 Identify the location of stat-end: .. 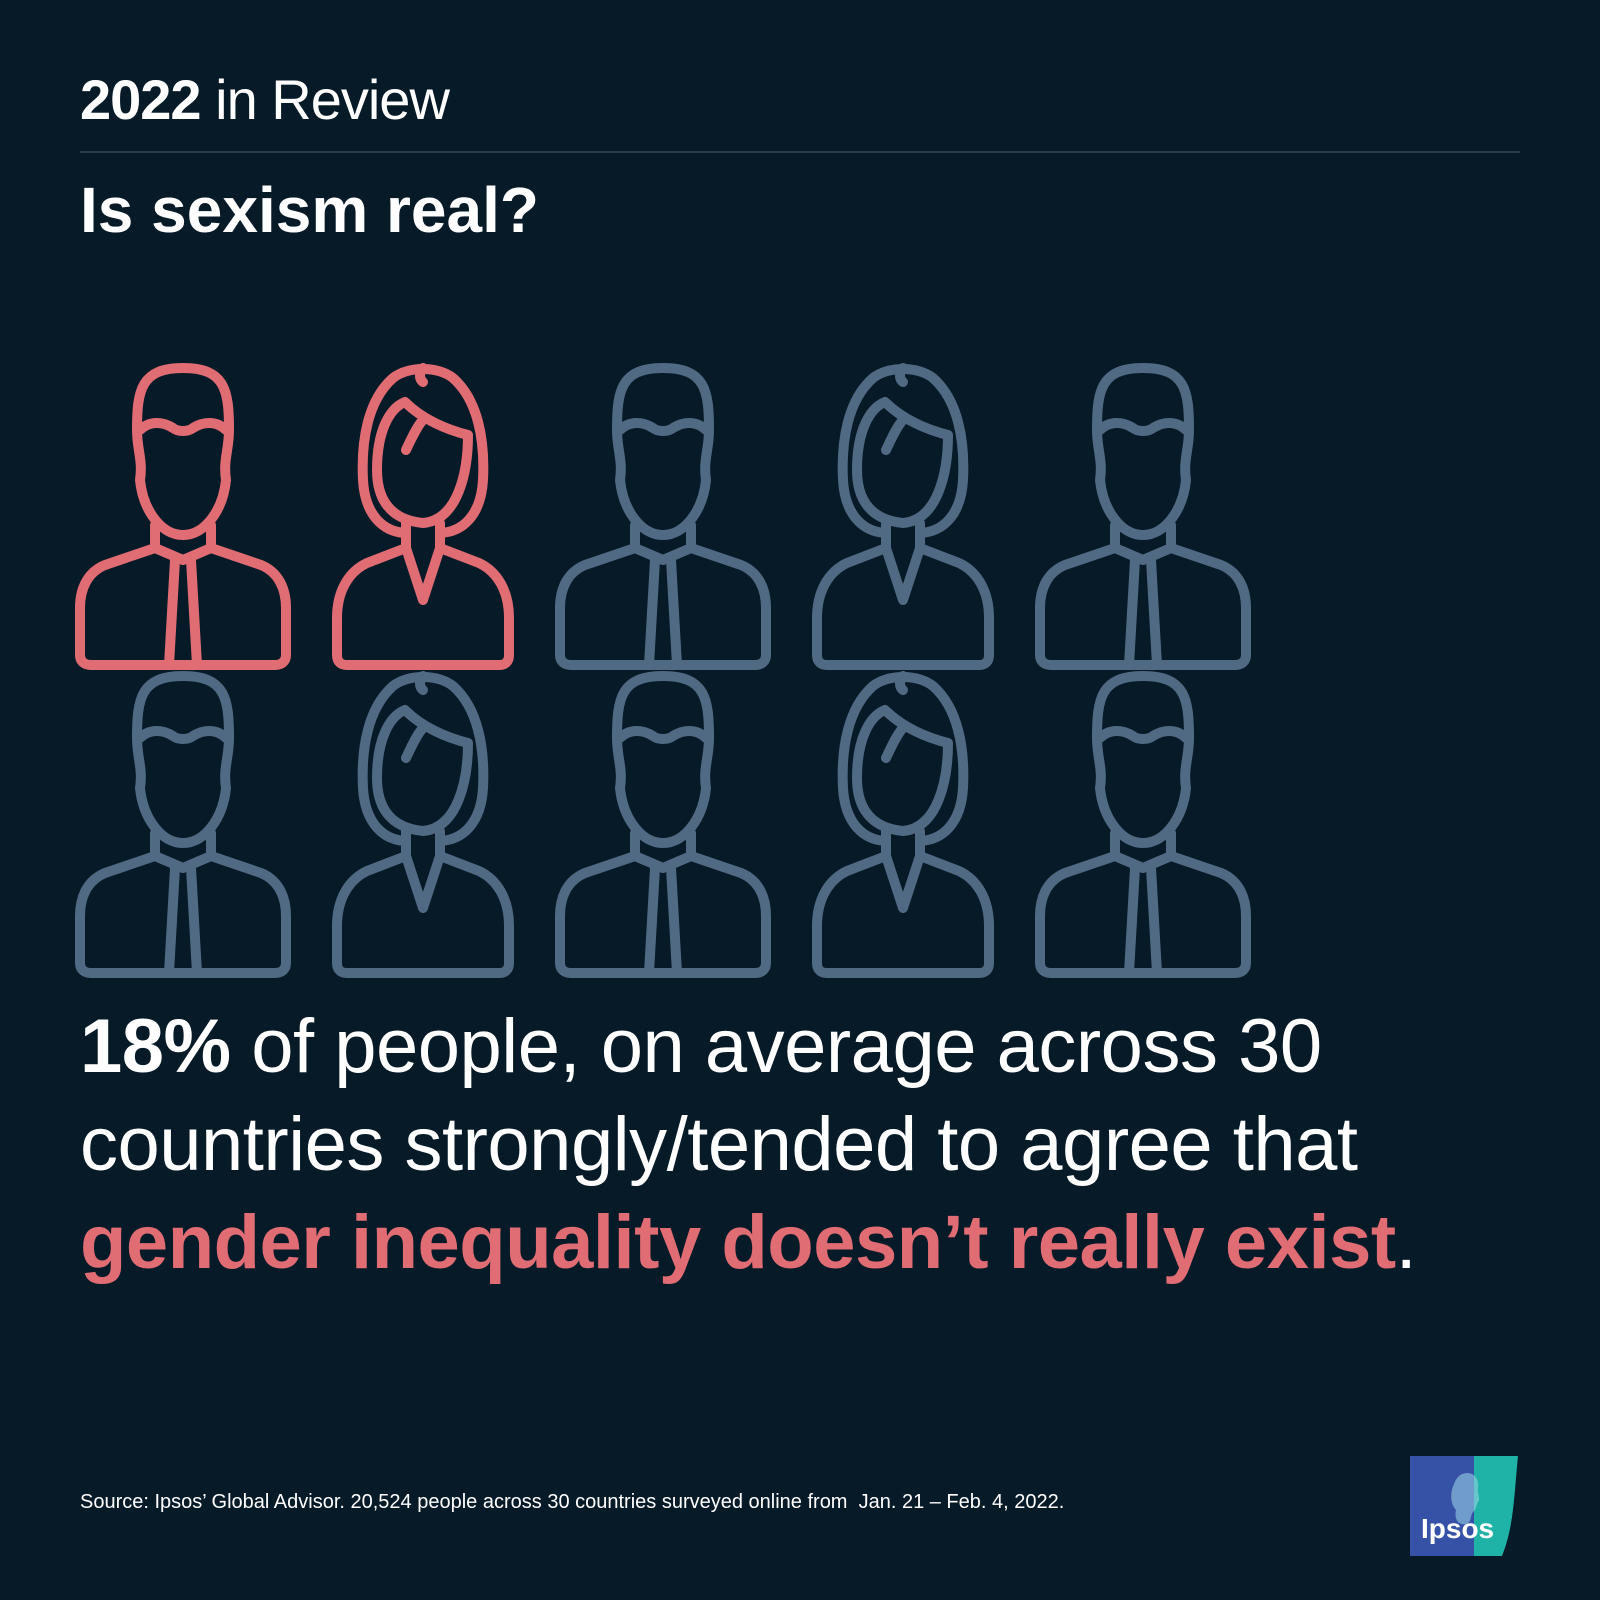
(1406, 1242).